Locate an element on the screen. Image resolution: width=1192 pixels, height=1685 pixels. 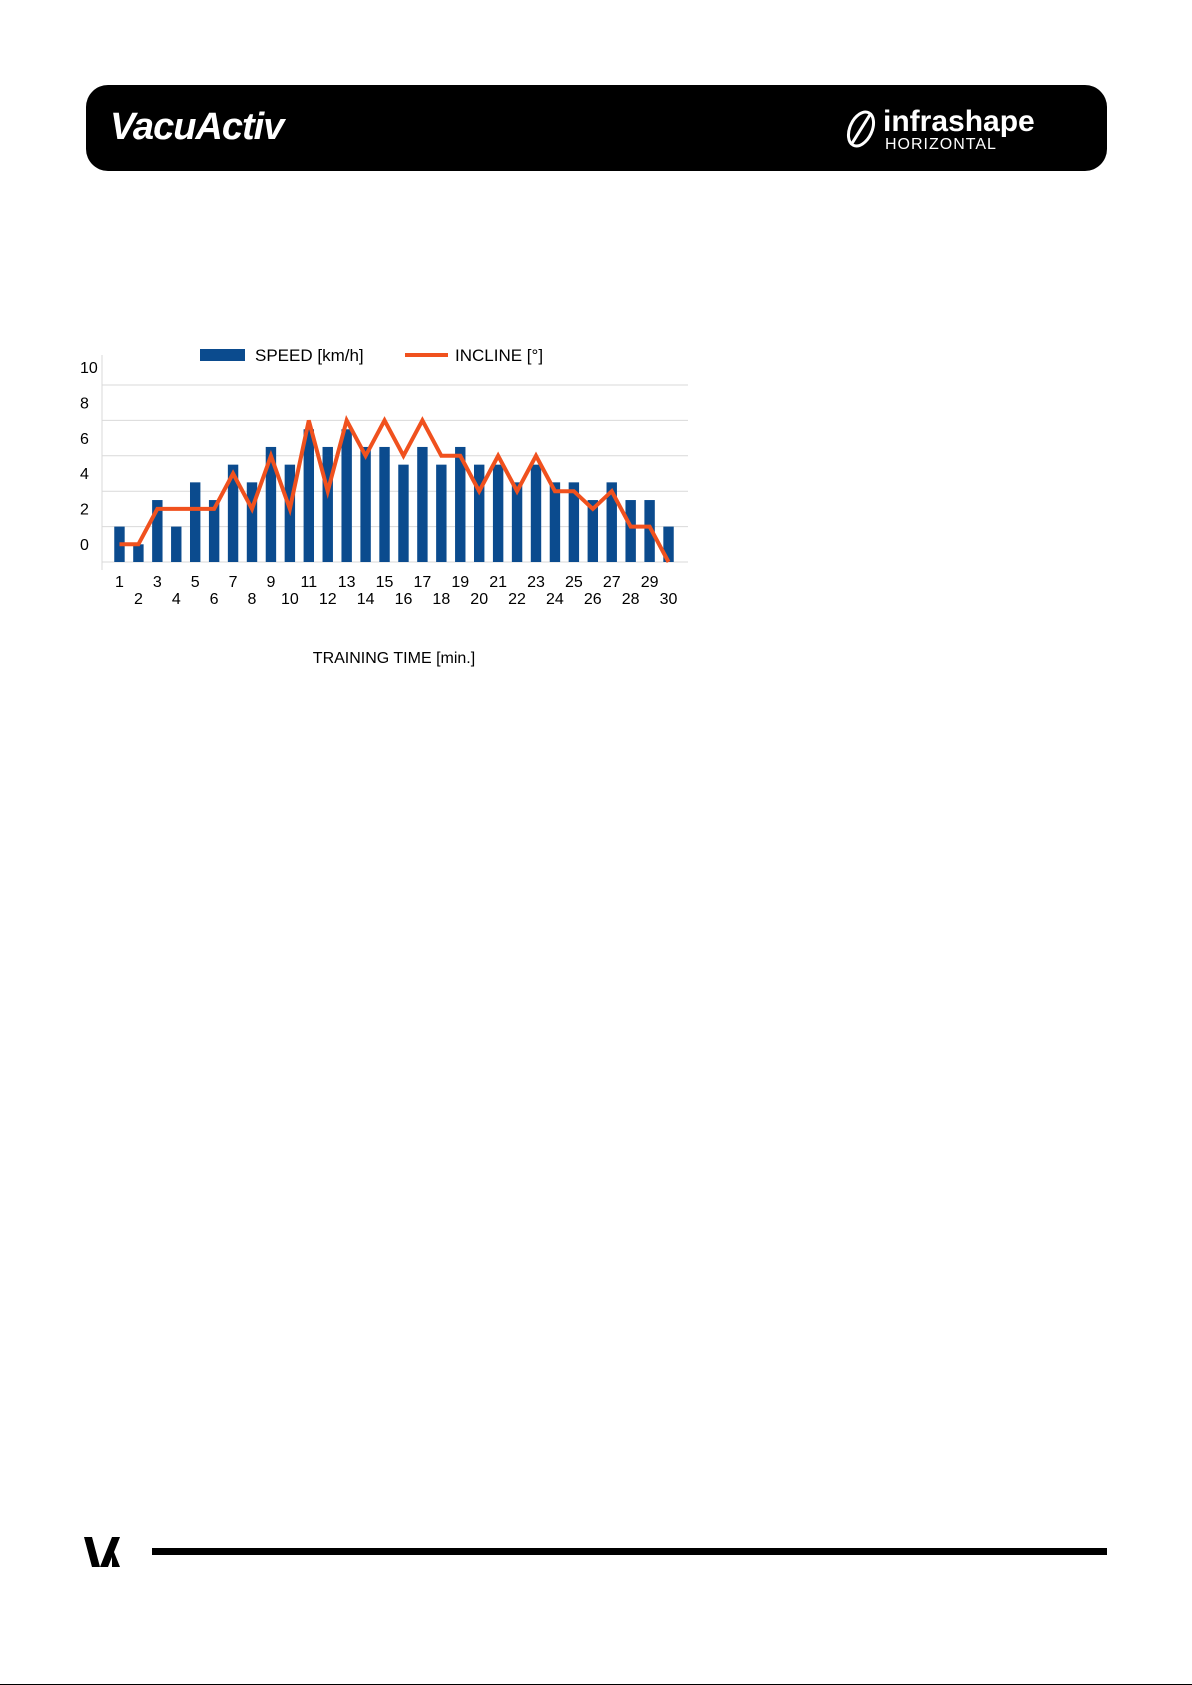
x-tick-label: 20 is located at coordinates (479, 599).